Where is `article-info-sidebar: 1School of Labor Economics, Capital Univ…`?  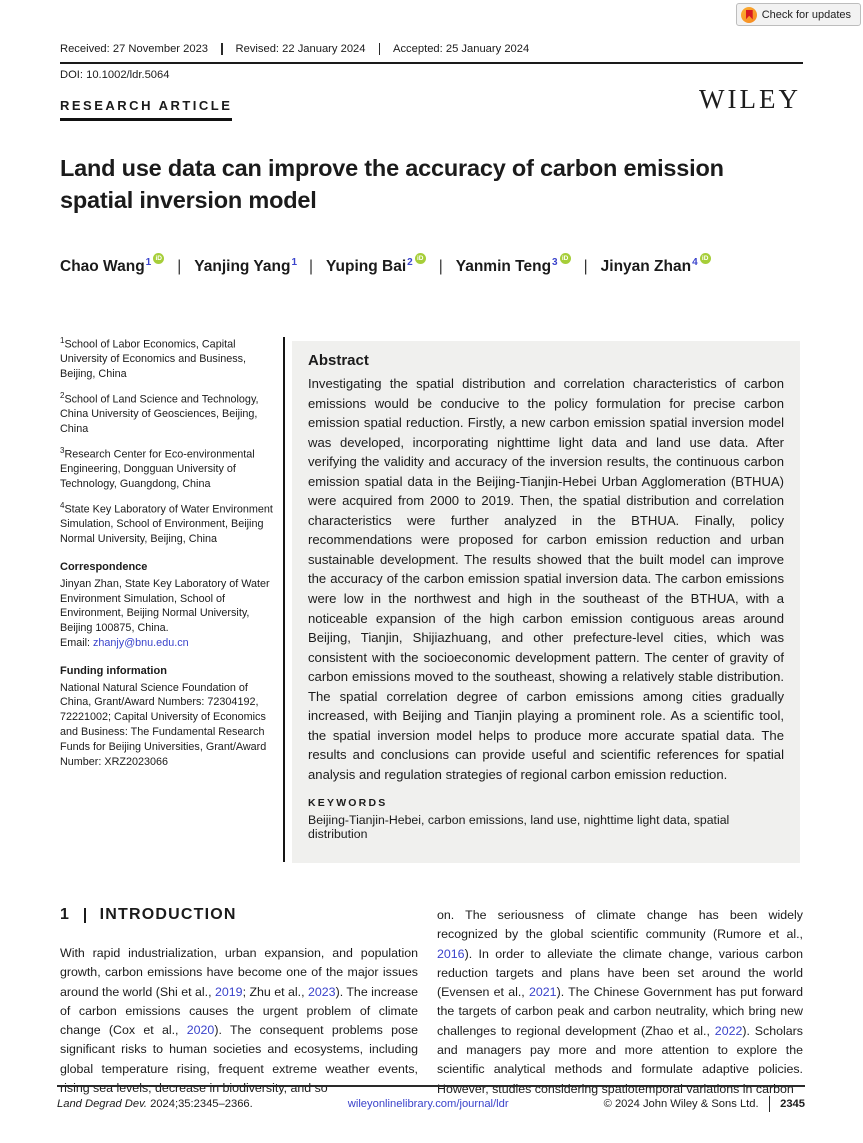
article-info-sidebar: 1School of Labor Economics, Capital Univ… is located at coordinates (167, 551).